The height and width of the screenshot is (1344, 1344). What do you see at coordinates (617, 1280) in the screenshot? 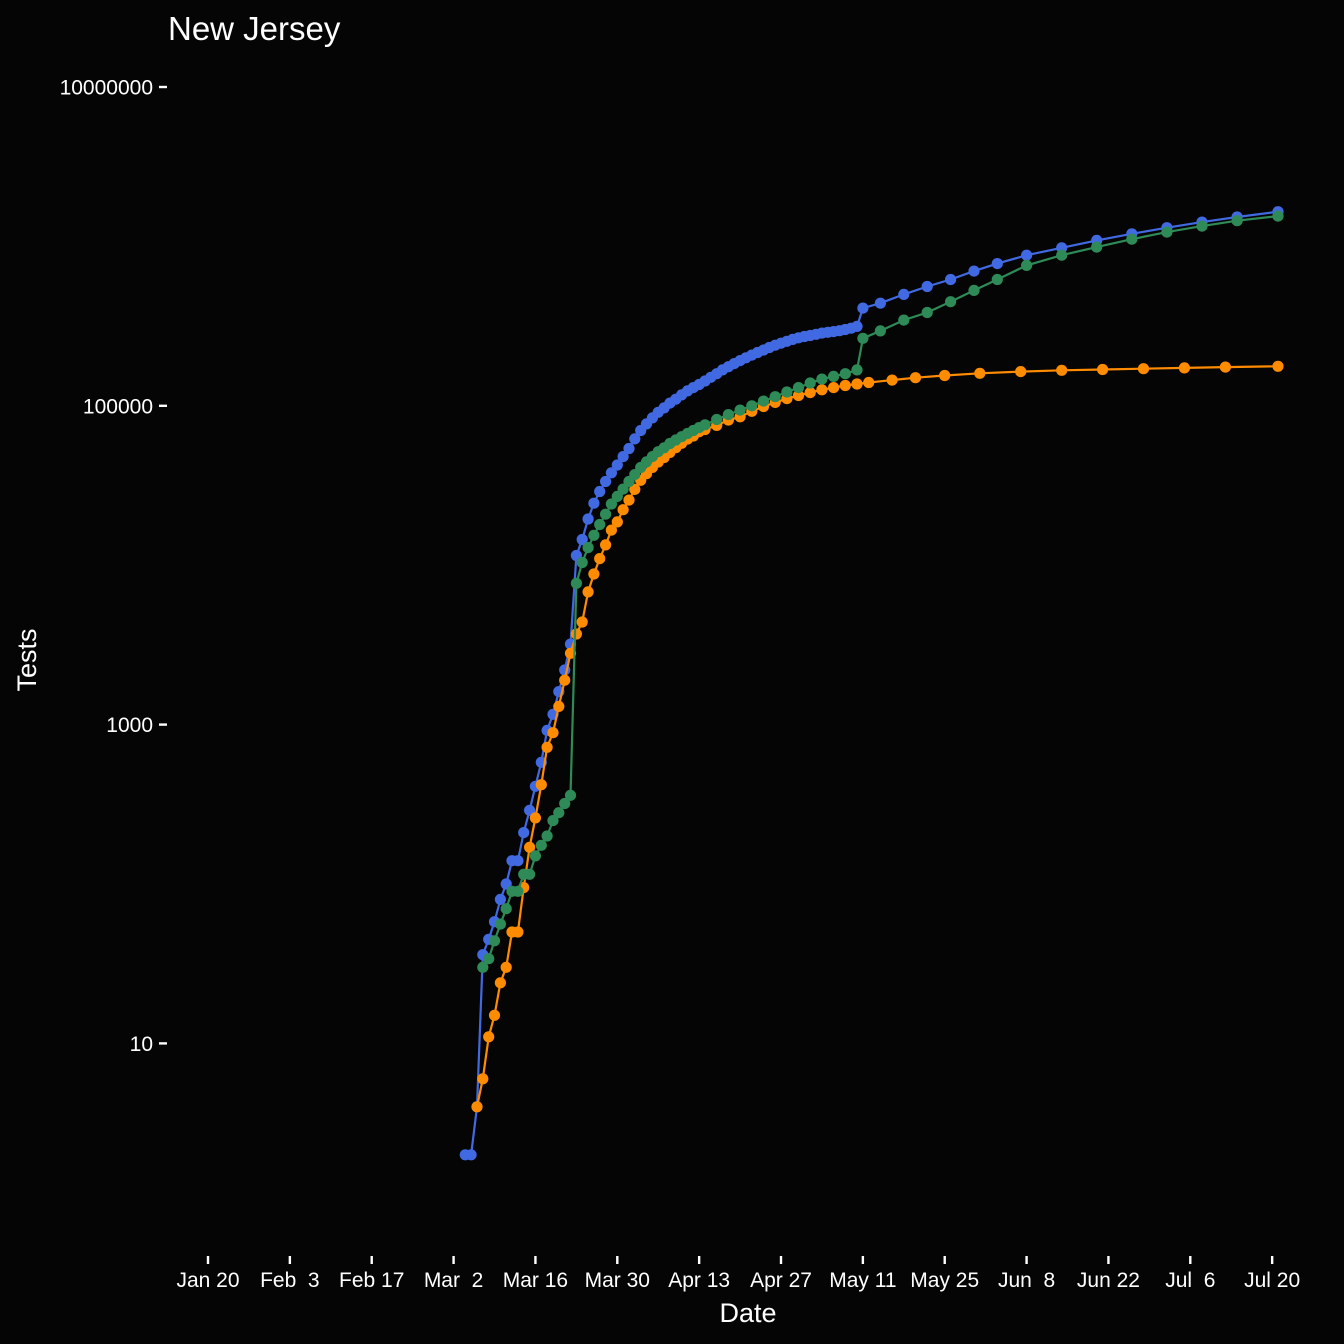
I see `x-tick-label: Mar 30` at bounding box center [617, 1280].